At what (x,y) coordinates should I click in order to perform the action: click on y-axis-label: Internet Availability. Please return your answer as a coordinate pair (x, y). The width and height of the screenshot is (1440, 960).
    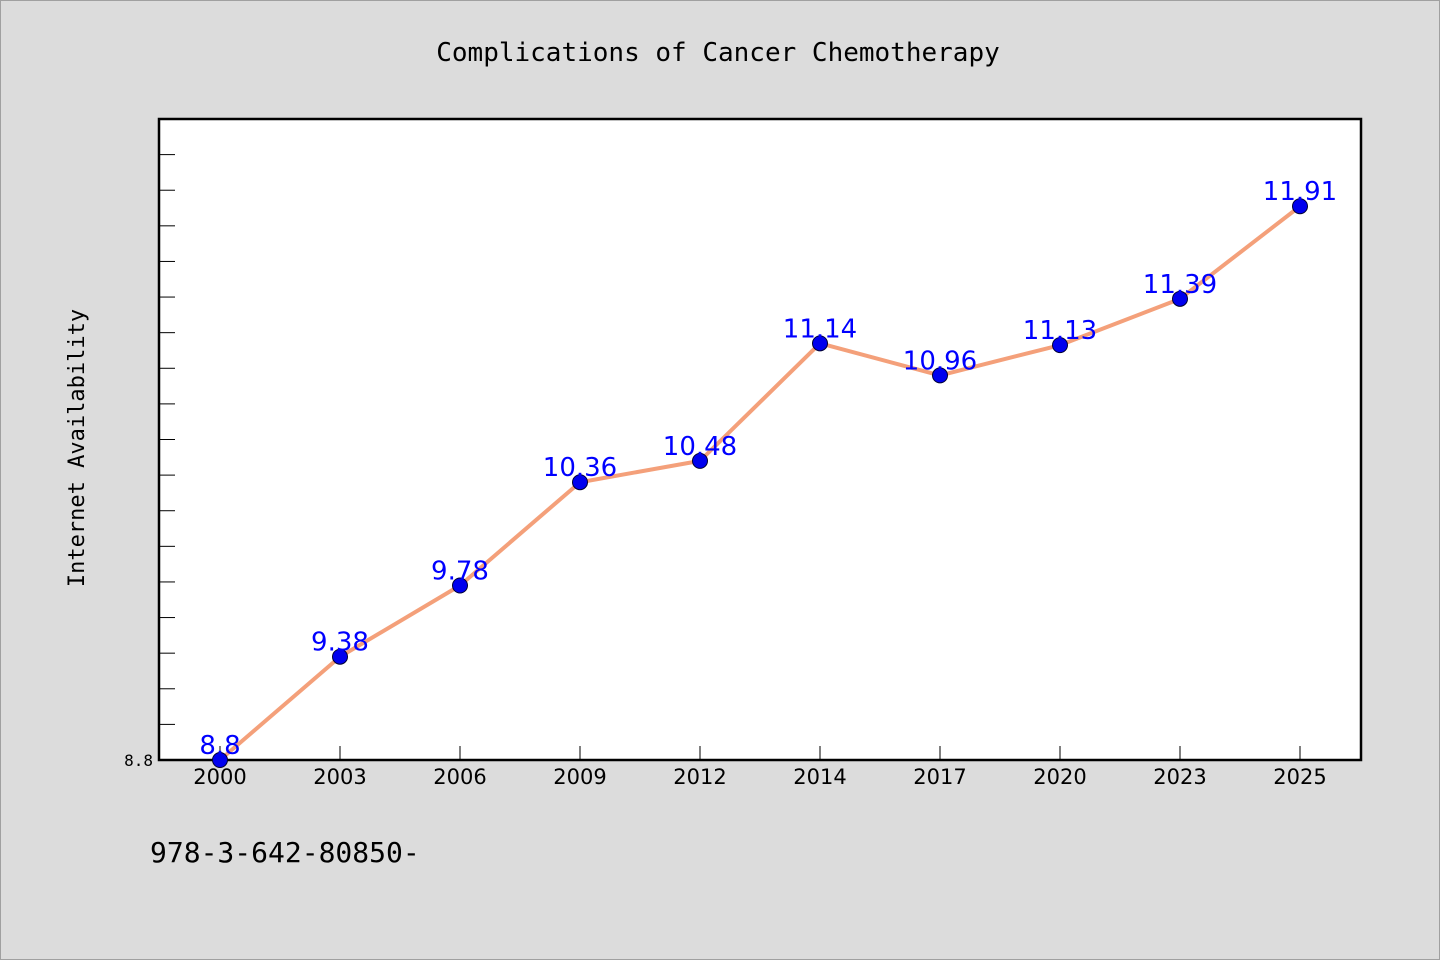
    Looking at the image, I should click on (77, 448).